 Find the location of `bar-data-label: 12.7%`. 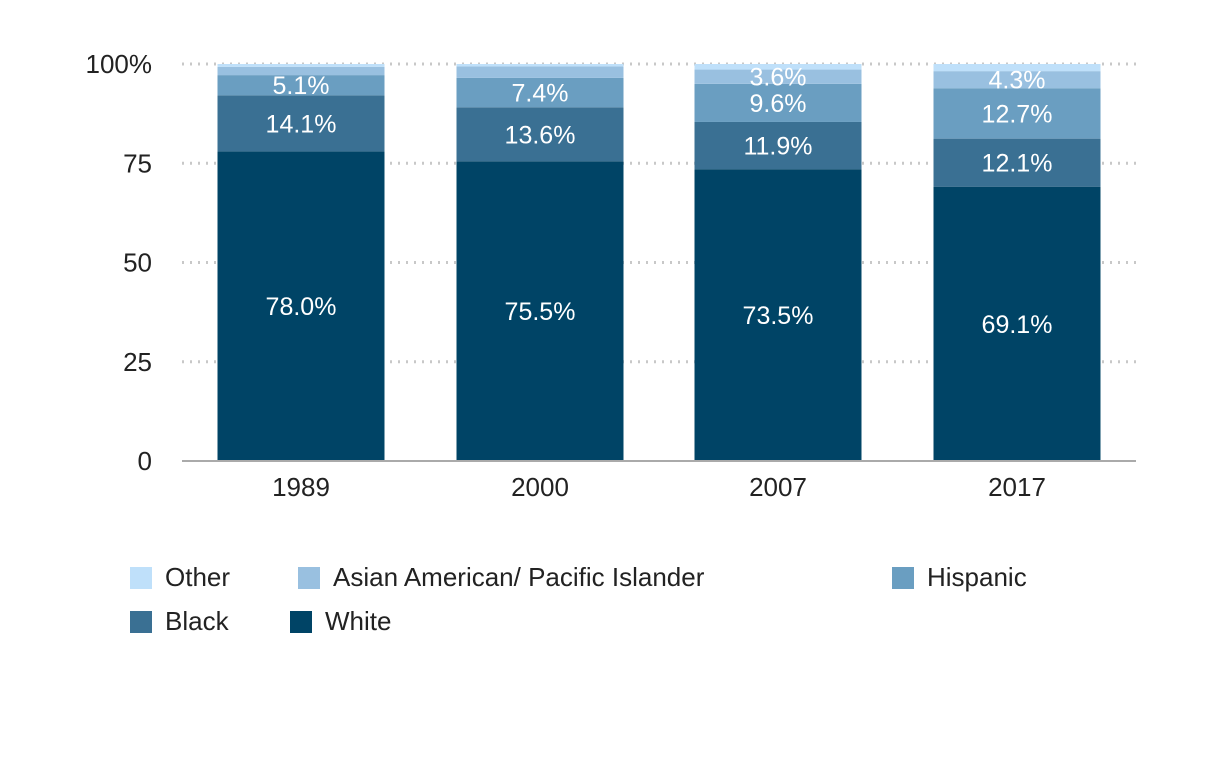

bar-data-label: 12.7% is located at coordinates (1017, 114).